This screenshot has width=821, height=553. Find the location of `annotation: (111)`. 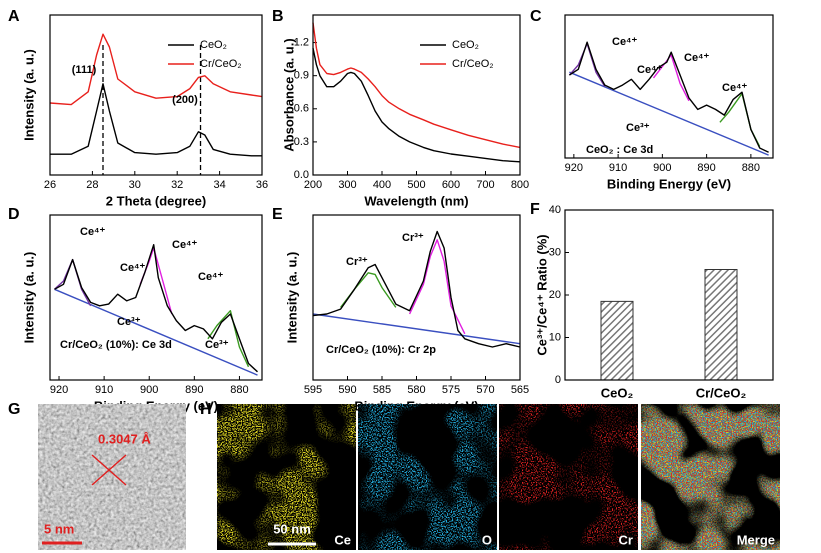

annotation: (111) is located at coordinates (84, 70).